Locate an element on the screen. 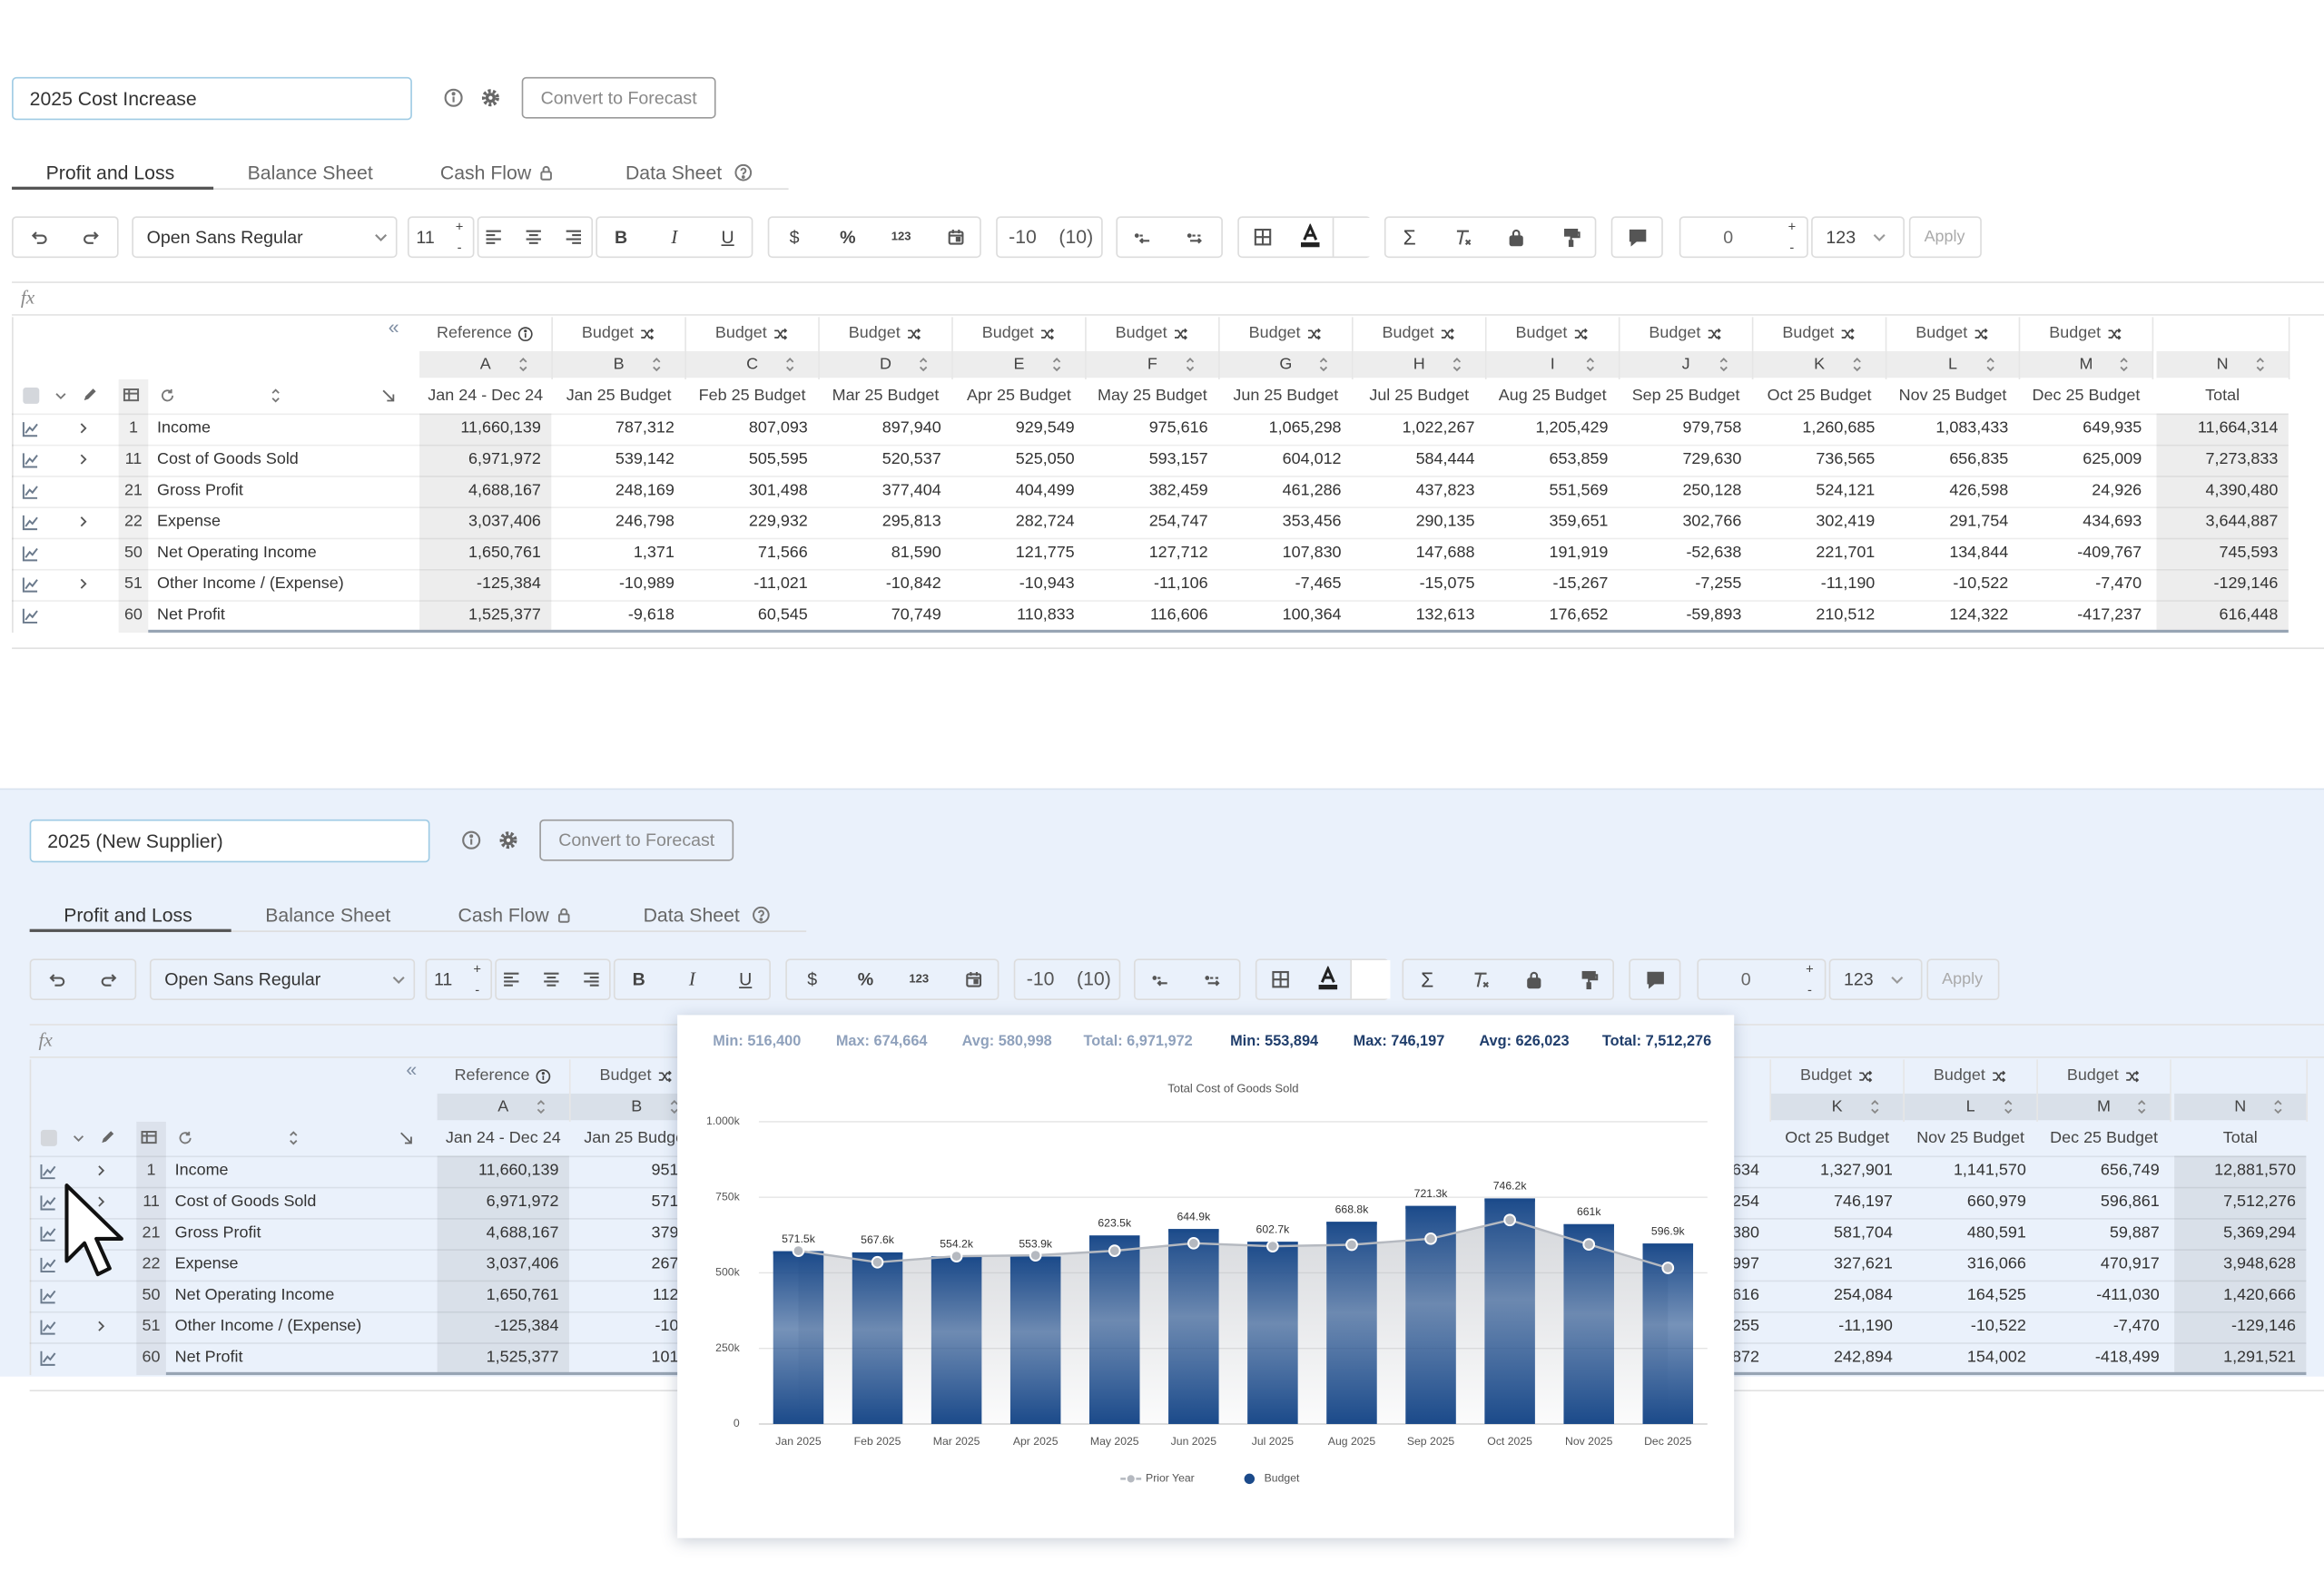 This screenshot has height=1591, width=2324. paint-icon is located at coordinates (1589, 980).